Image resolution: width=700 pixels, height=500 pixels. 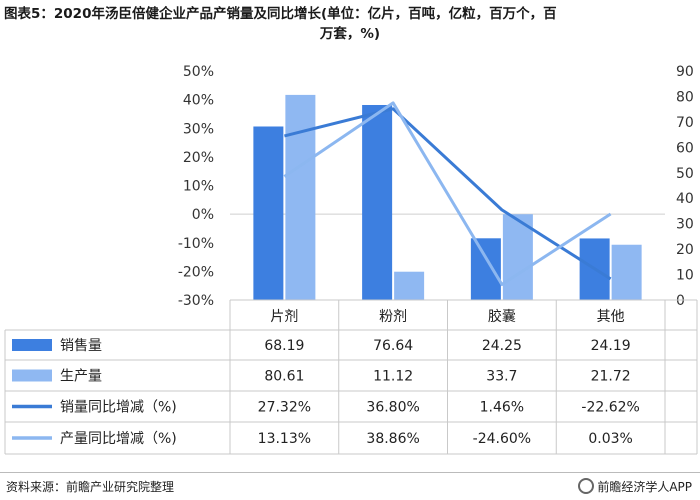 I want to click on right-axis-tick: 0, so click(x=680, y=301).